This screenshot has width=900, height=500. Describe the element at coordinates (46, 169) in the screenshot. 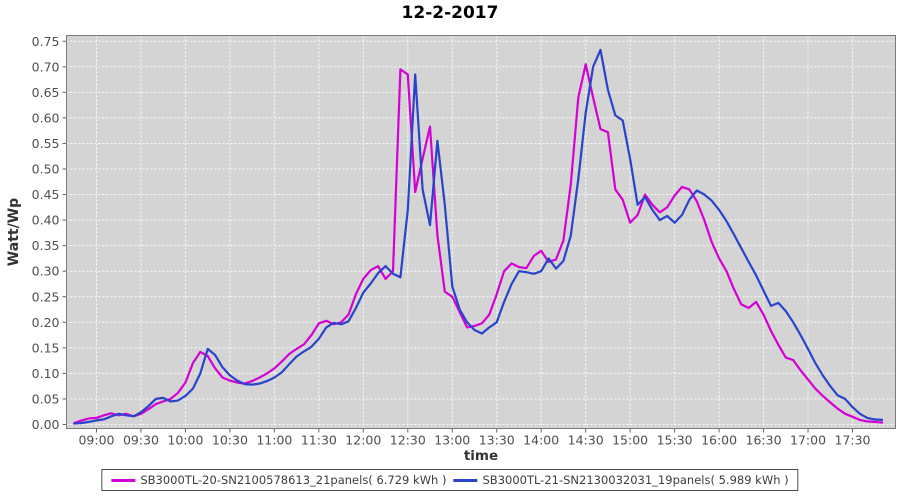

I see `y-tick-label: 0.50` at that location.